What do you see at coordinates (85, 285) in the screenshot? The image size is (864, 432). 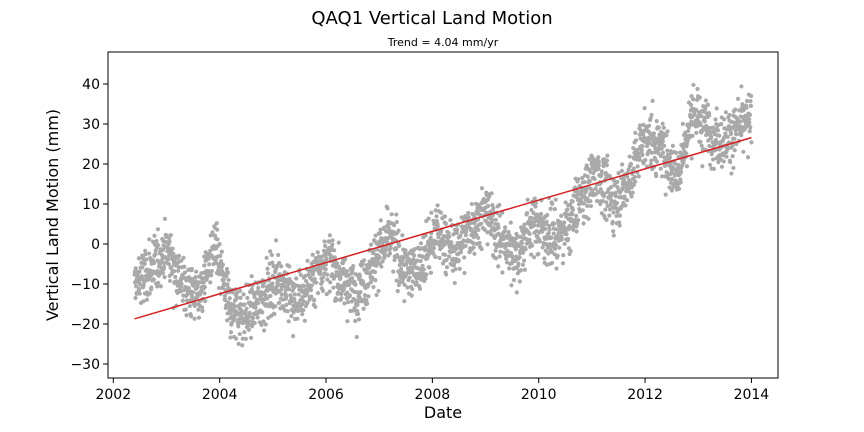 I see `y-tick-label: −10` at bounding box center [85, 285].